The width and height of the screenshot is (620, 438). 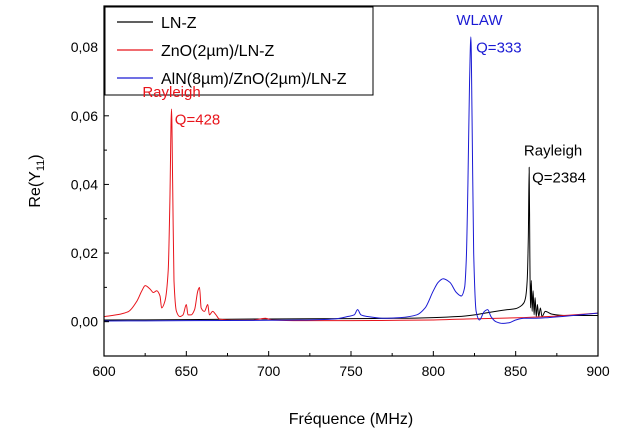 What do you see at coordinates (84, 116) in the screenshot?
I see `y-tick-label: 0,06` at bounding box center [84, 116].